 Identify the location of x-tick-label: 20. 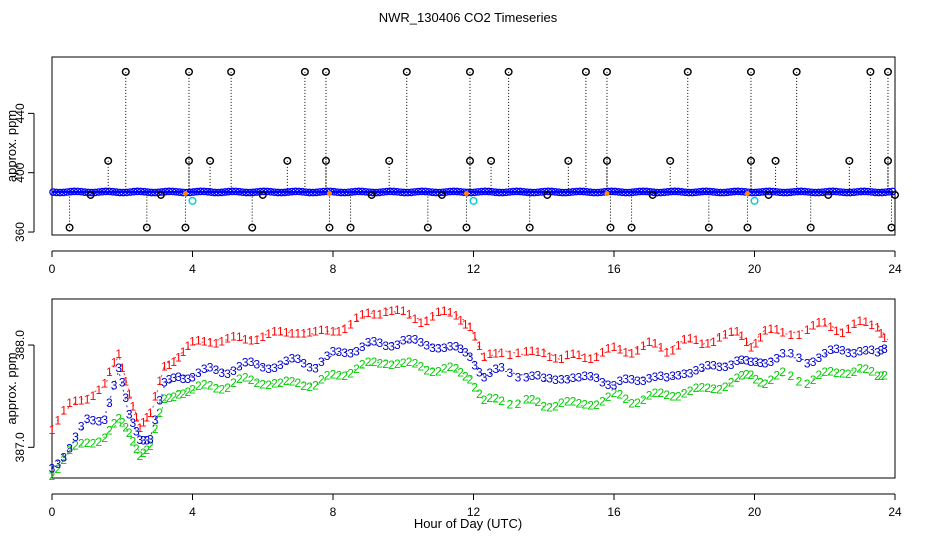
(755, 269).